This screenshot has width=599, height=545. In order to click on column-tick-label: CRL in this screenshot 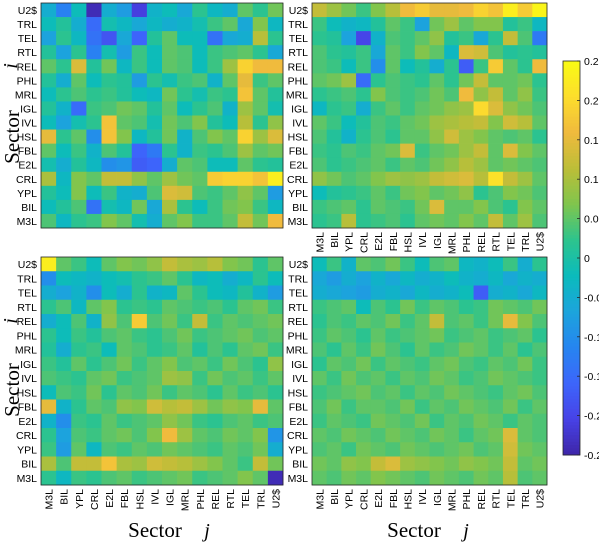, I will do `click(364, 499)`.